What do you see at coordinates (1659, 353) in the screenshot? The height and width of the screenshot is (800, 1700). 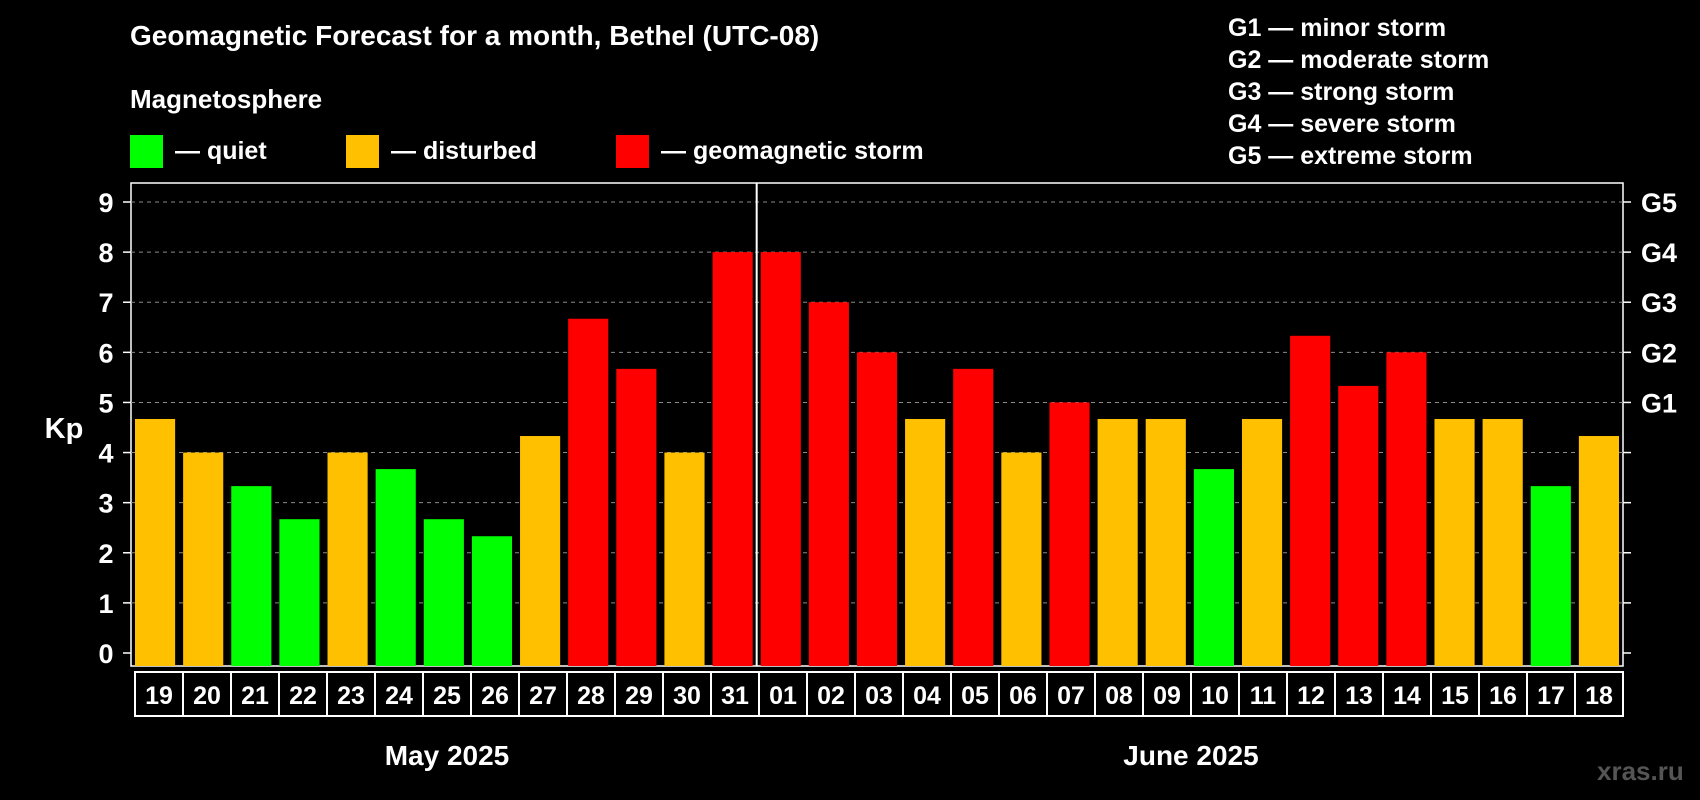 I see `right-tick-label-g2: G2` at bounding box center [1659, 353].